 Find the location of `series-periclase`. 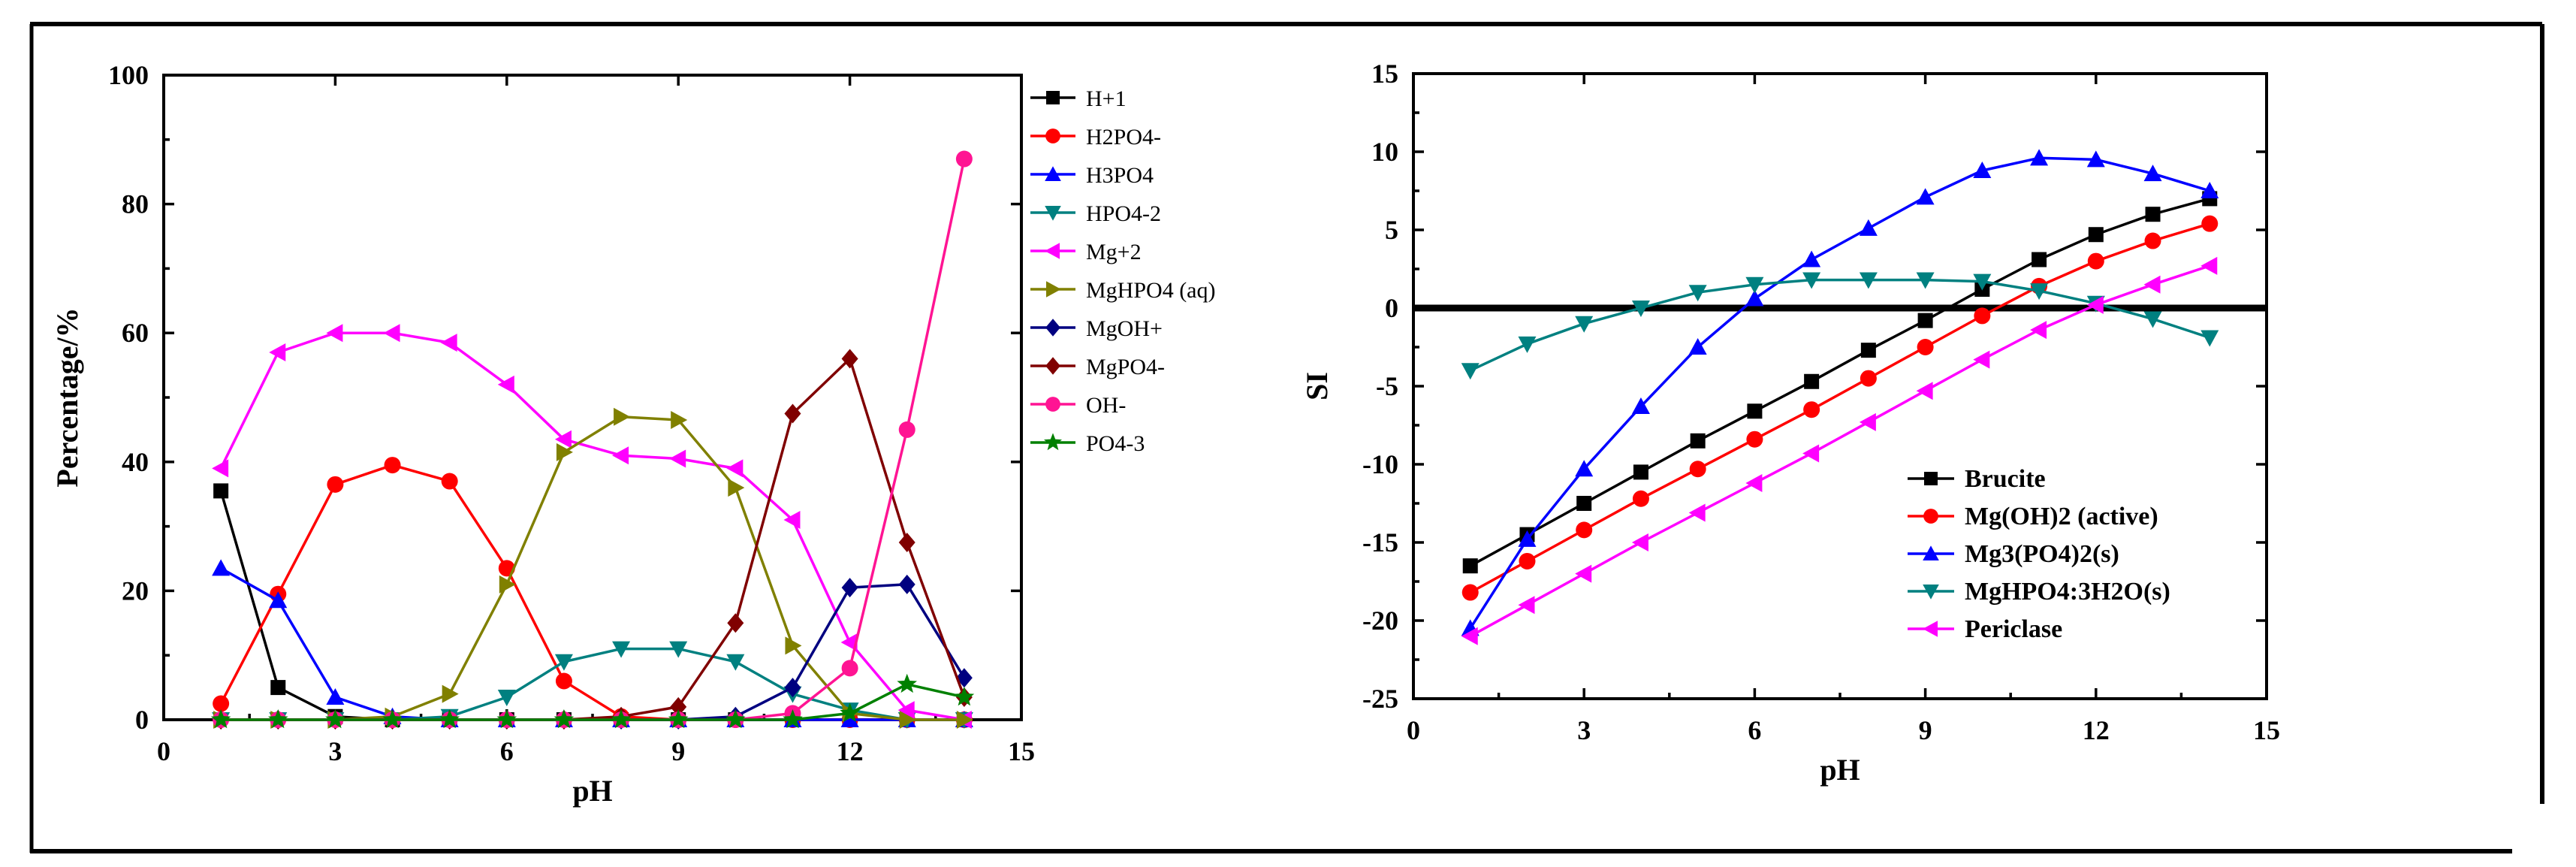

series-periclase is located at coordinates (1840, 450).